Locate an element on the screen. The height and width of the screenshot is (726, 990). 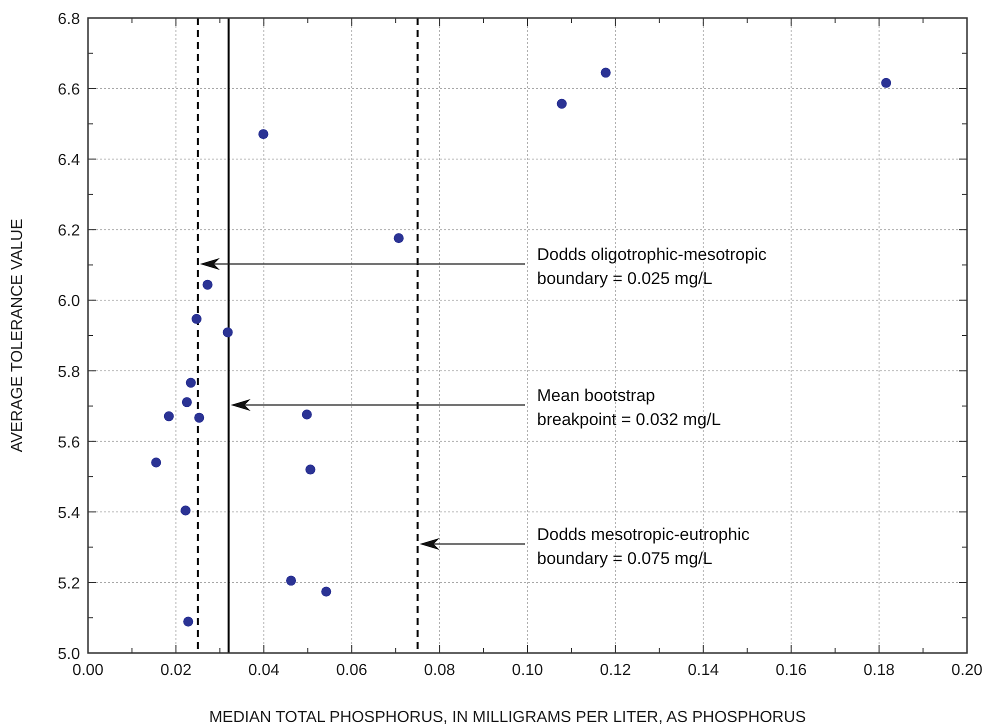
y-tick-label: 5.6 is located at coordinates (69, 443).